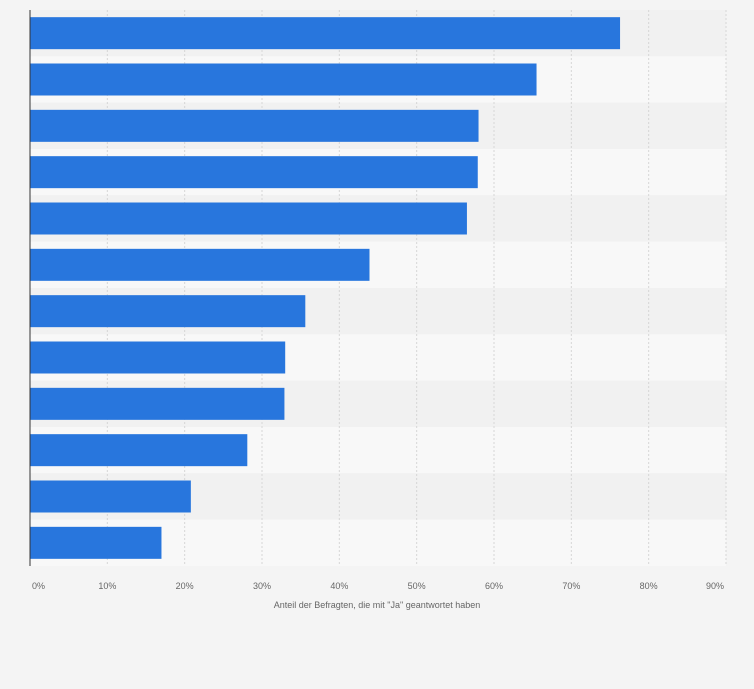 The width and height of the screenshot is (754, 689). What do you see at coordinates (494, 586) in the screenshot?
I see `x-tick-label: 60%` at bounding box center [494, 586].